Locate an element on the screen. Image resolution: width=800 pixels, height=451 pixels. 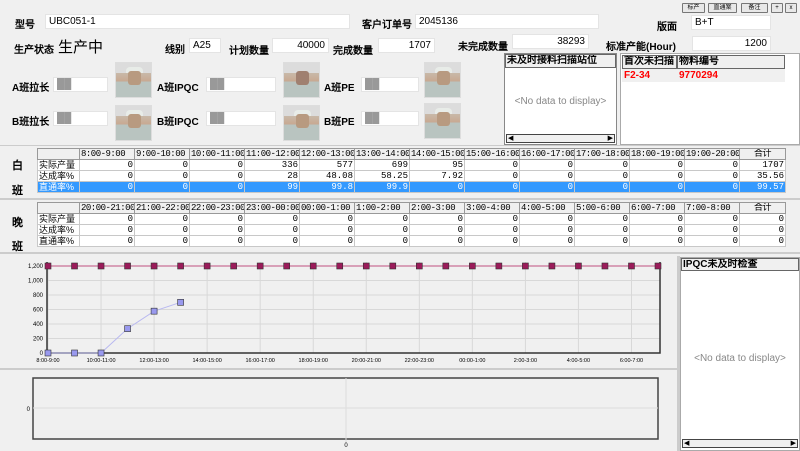
notes-button: 备注 is located at coordinates (754, 8).